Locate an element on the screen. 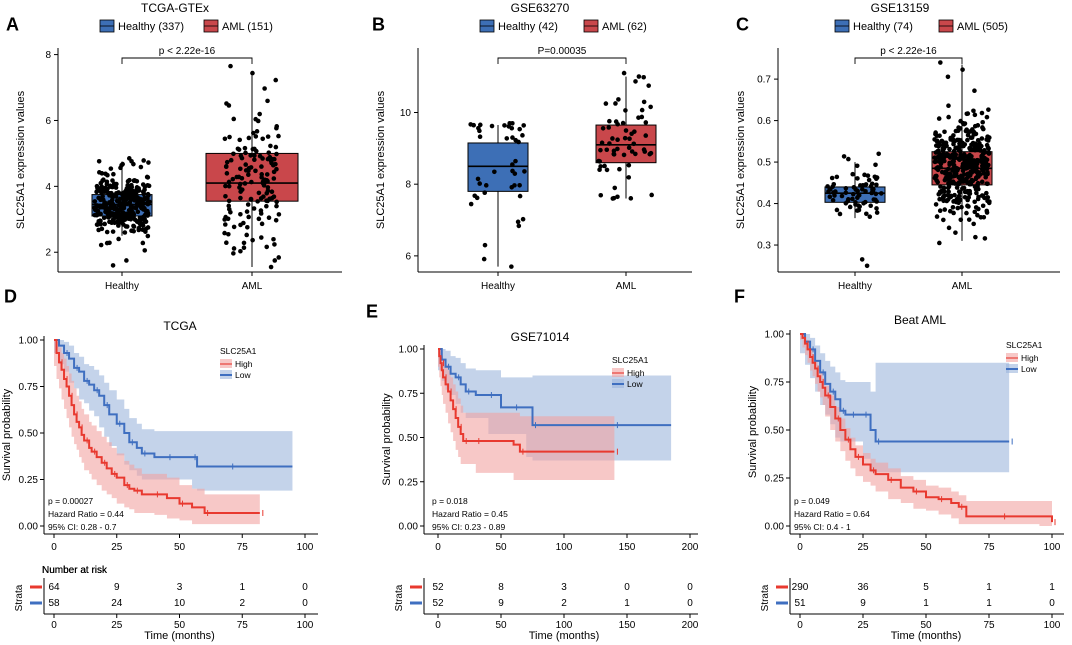 This screenshot has height=645, width=1072. legend-title: SLC25A1 is located at coordinates (630, 360).